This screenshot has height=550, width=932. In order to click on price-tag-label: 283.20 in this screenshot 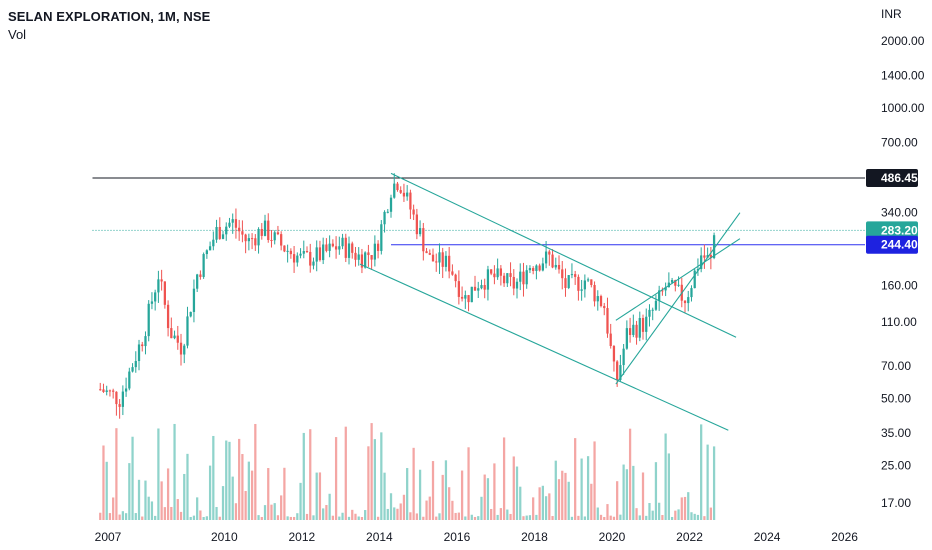, I will do `click(899, 230)`.